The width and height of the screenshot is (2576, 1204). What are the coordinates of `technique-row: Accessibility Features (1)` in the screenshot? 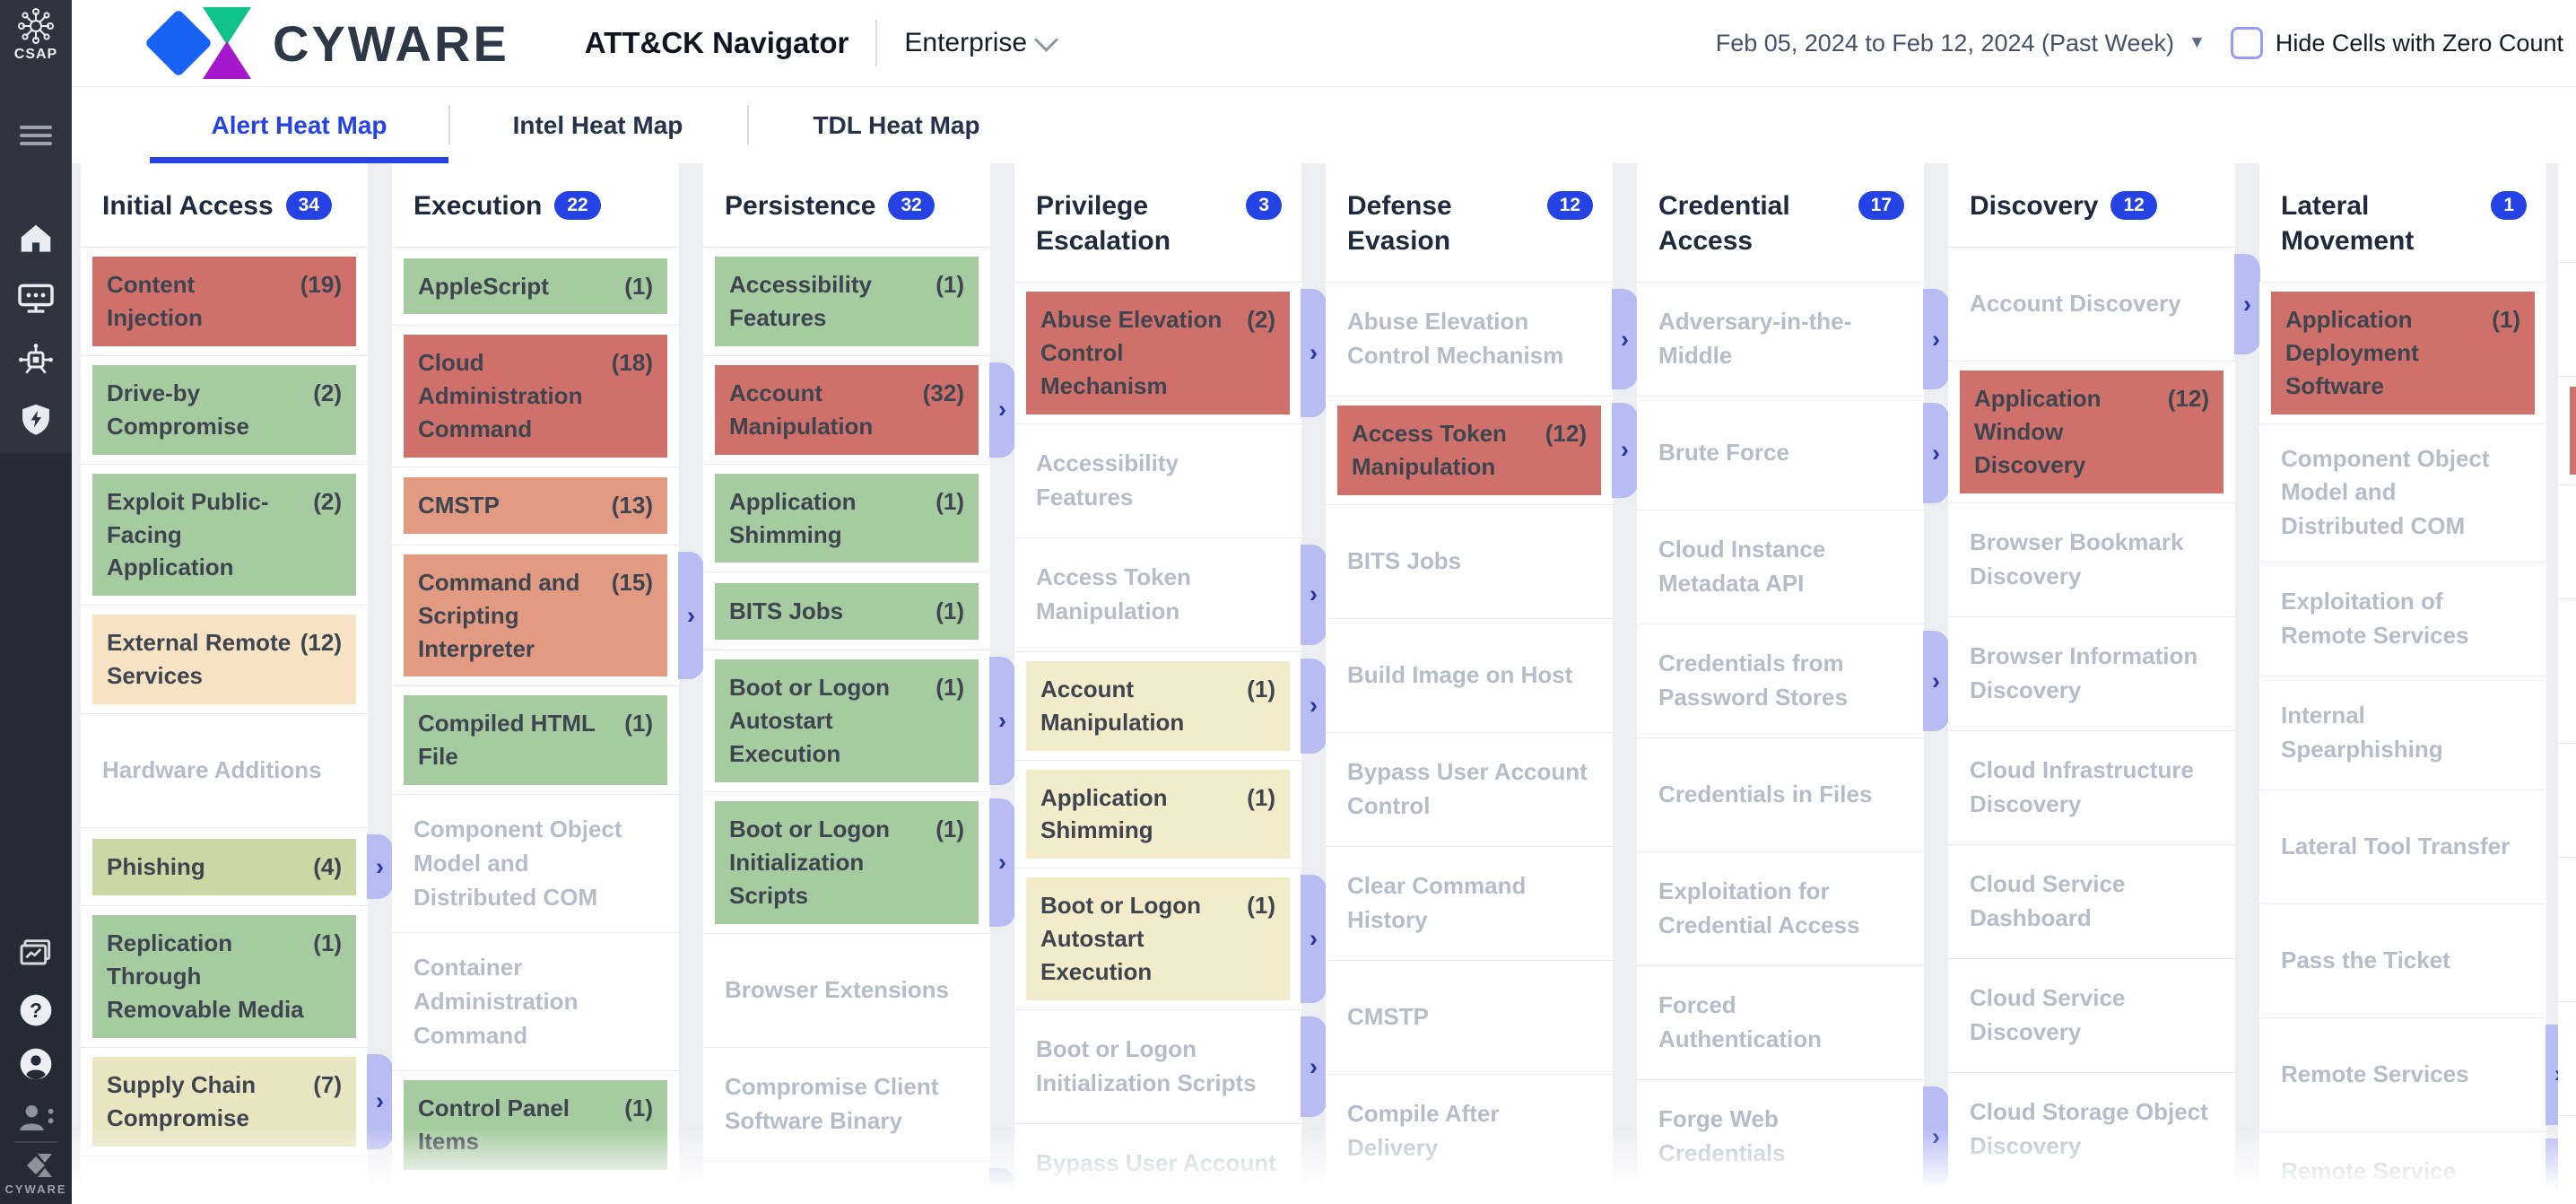 It's located at (846, 301).